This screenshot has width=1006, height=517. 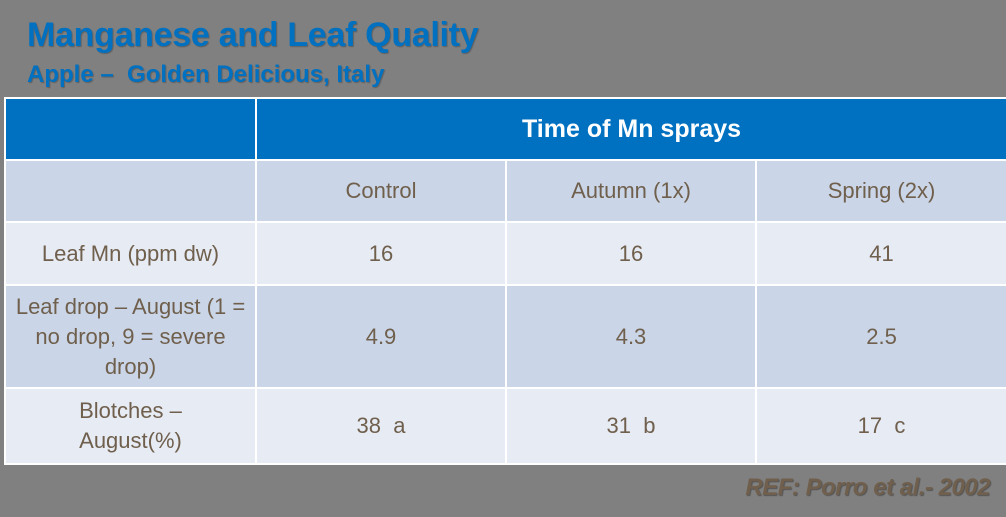 I want to click on table-header-row: Time of Mn sprays, so click(x=505, y=129).